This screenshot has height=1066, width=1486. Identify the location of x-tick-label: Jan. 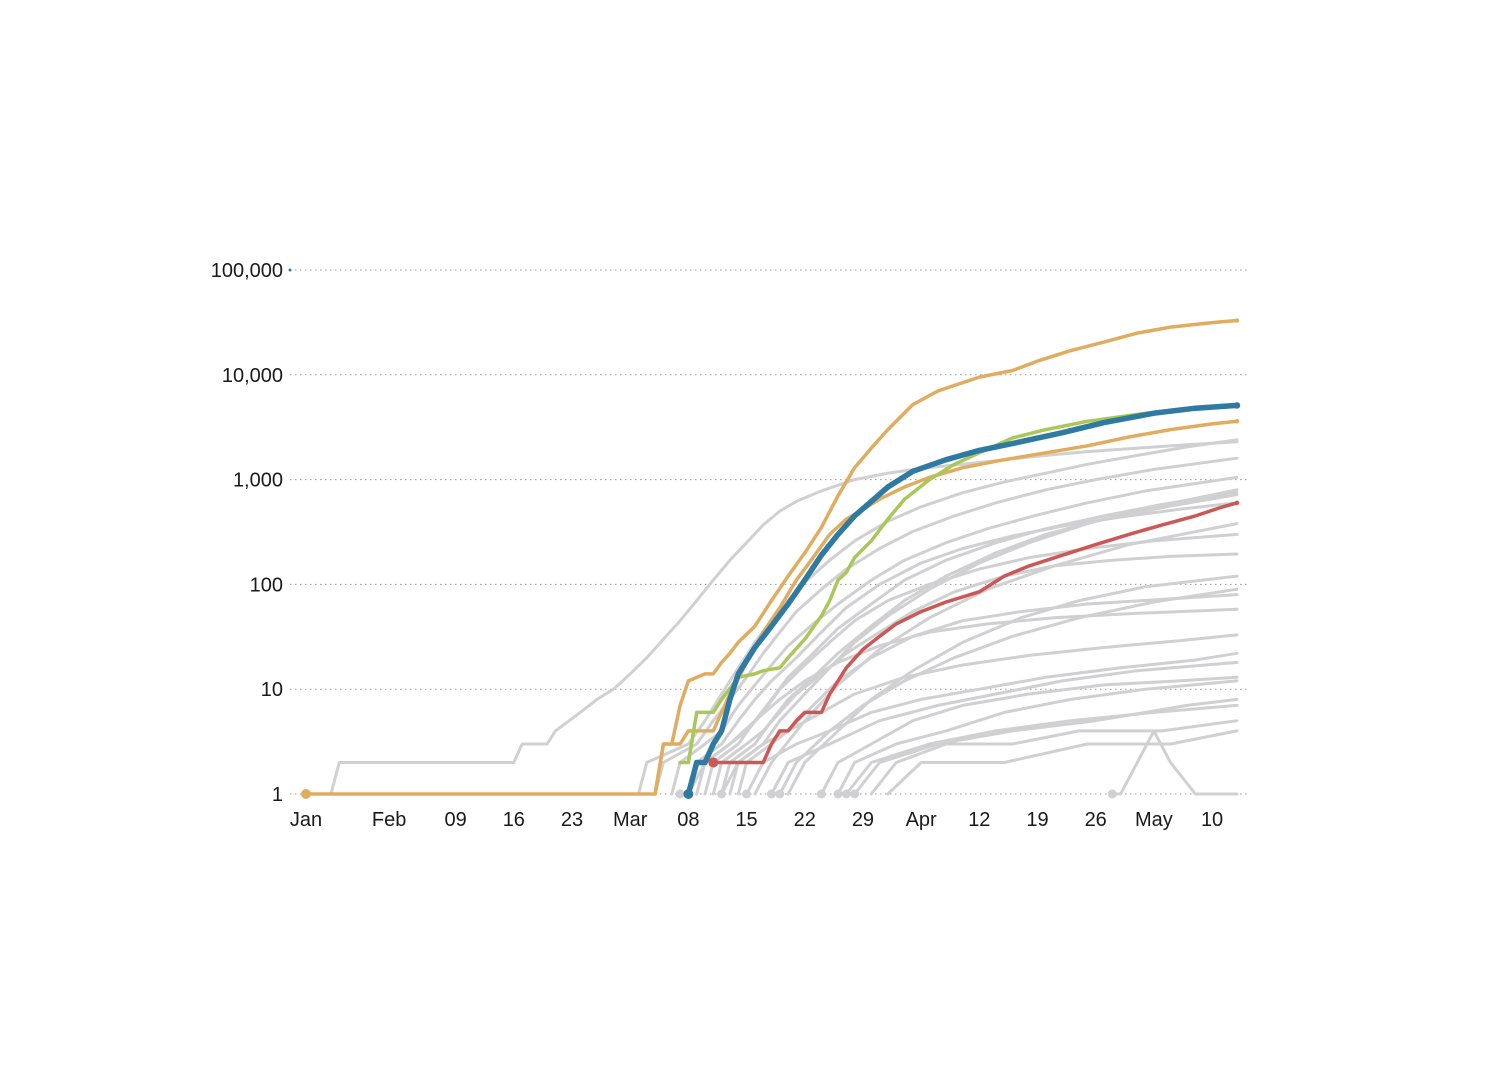
(306, 820).